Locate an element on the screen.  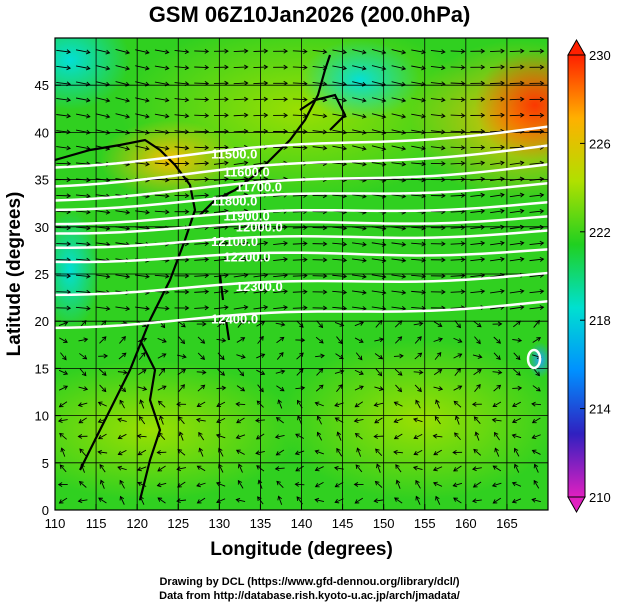
colorbar-min-arrow is located at coordinates (576, 505).